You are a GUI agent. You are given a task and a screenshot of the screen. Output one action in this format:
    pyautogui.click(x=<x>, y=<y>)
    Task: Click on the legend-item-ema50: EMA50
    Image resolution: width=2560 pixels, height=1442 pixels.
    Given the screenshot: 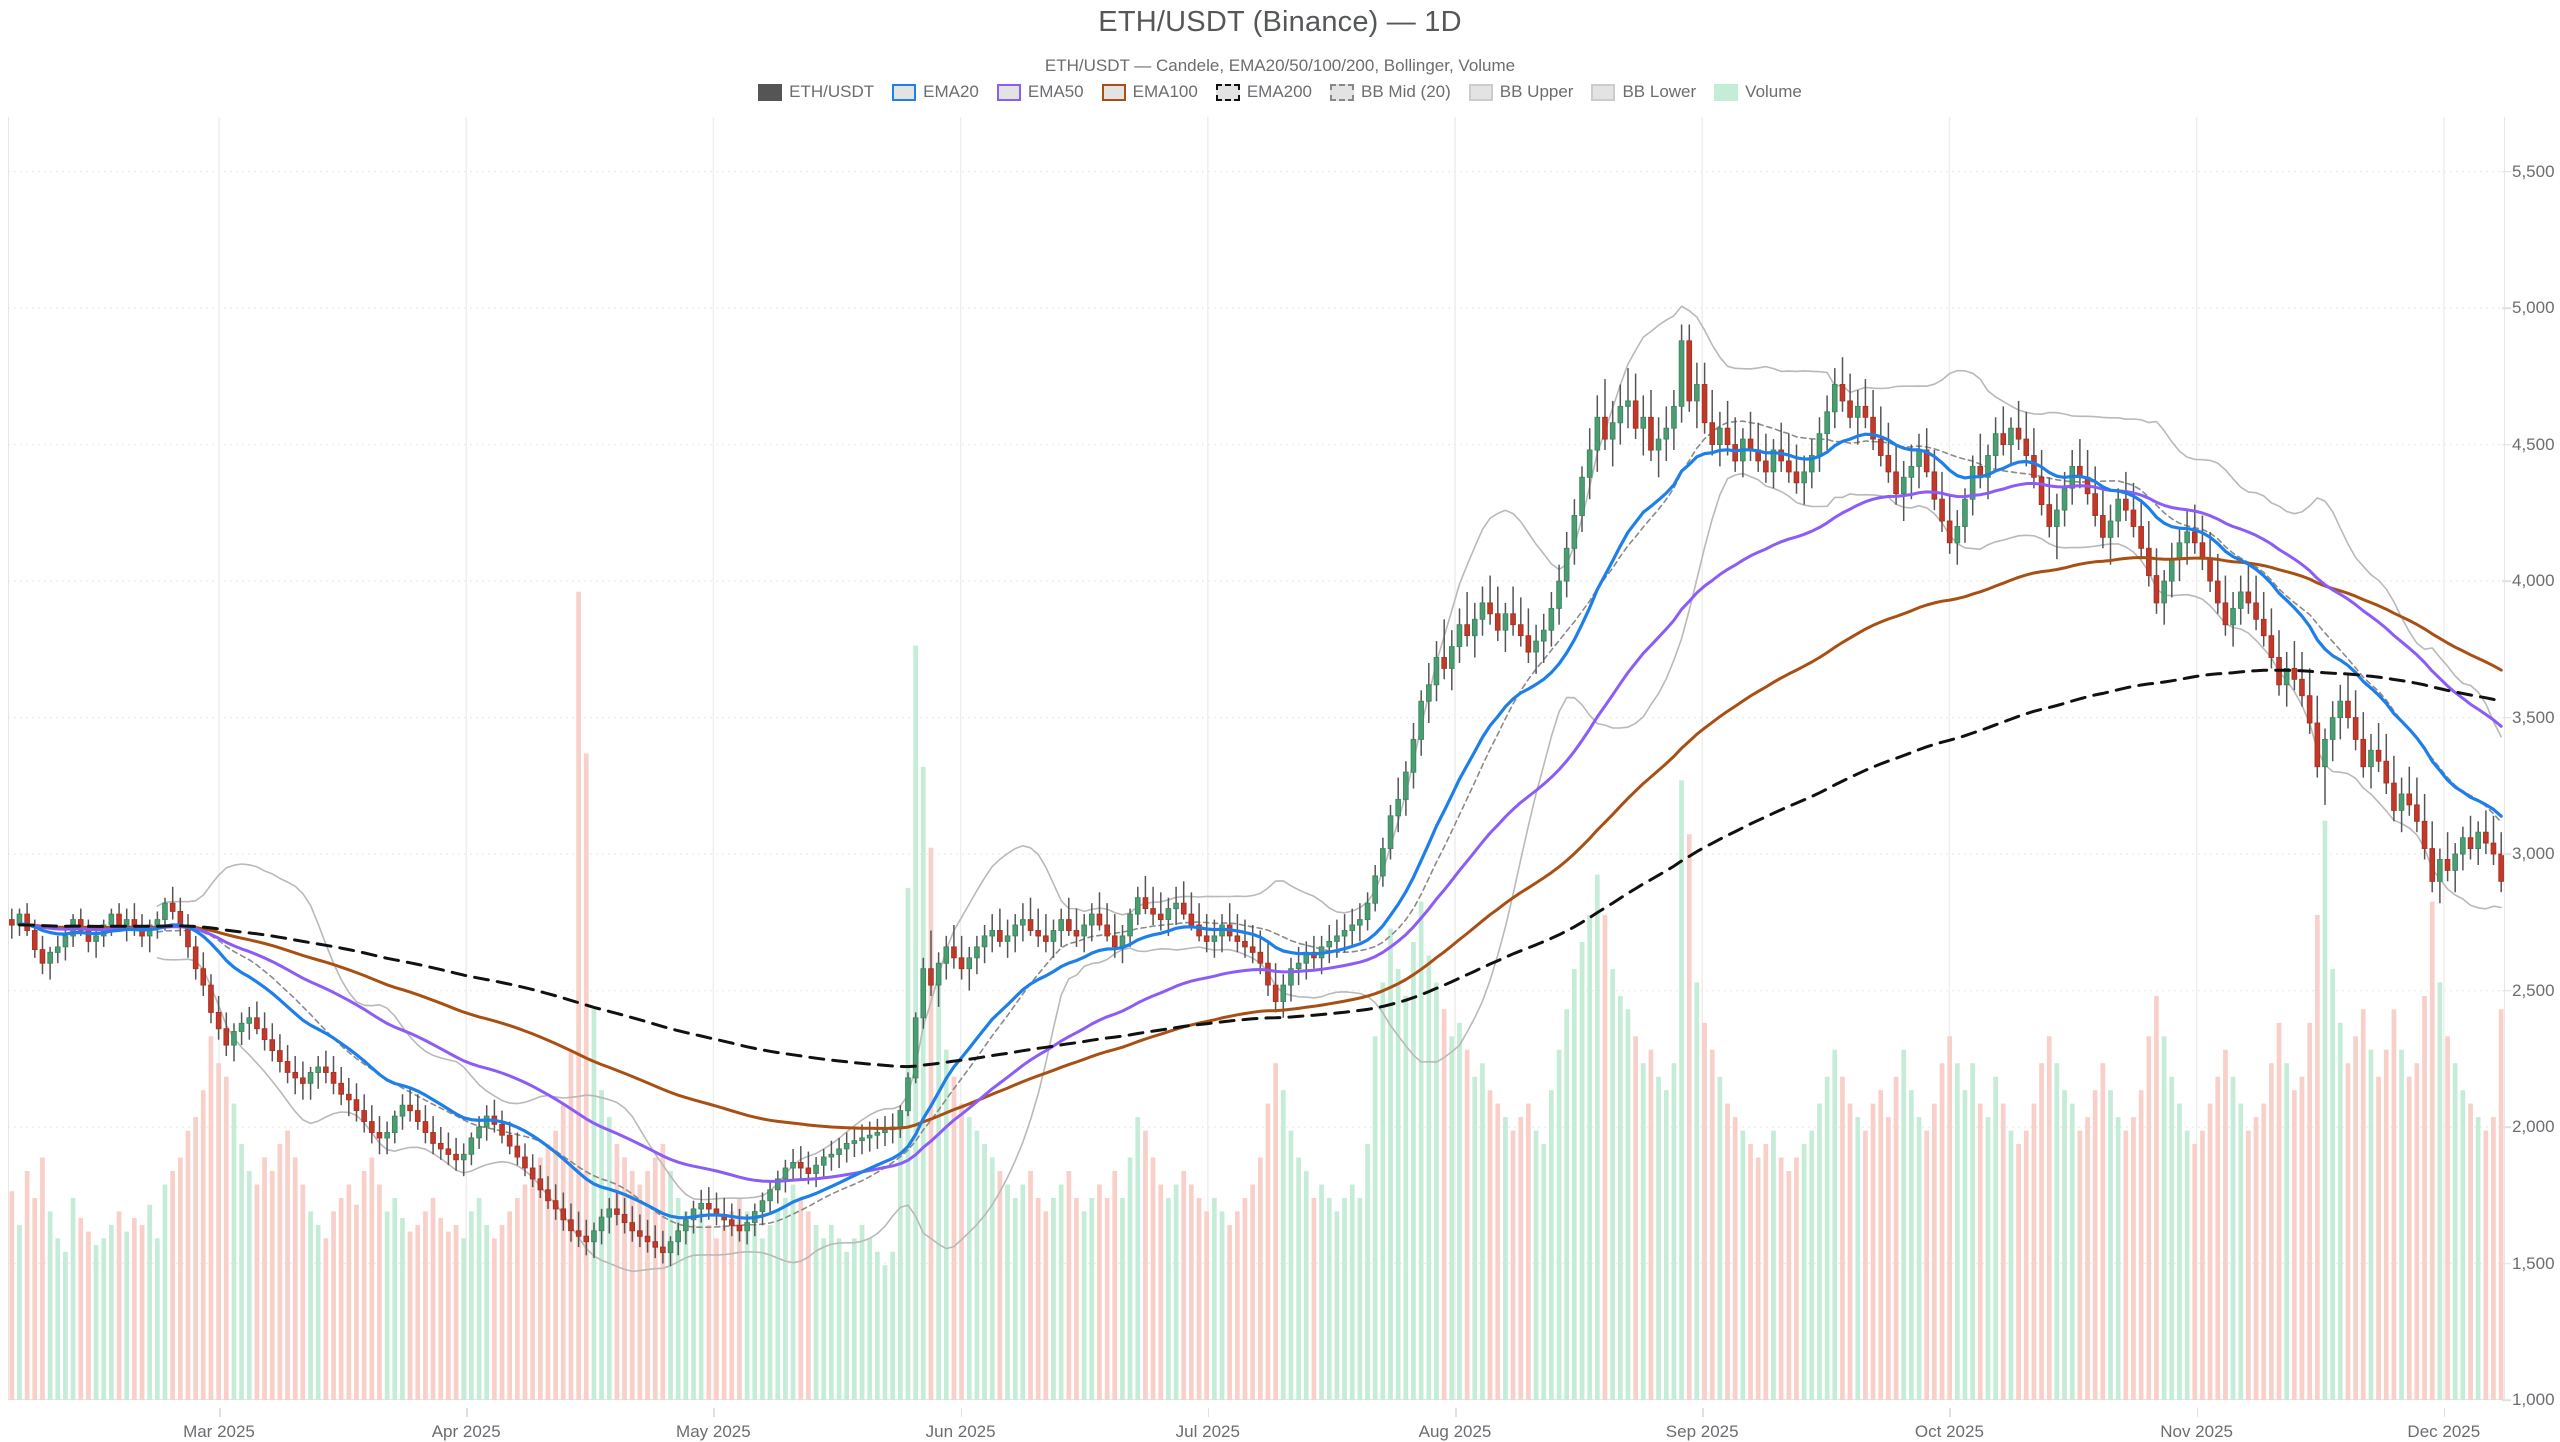 What is the action you would take?
    pyautogui.click(x=1040, y=92)
    